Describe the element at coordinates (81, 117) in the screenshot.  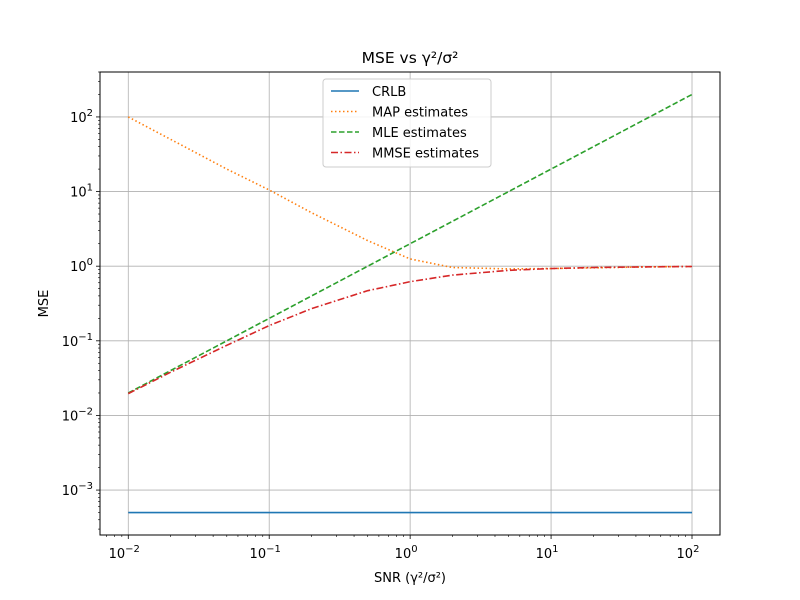
I see `y-tick-label: 10²` at that location.